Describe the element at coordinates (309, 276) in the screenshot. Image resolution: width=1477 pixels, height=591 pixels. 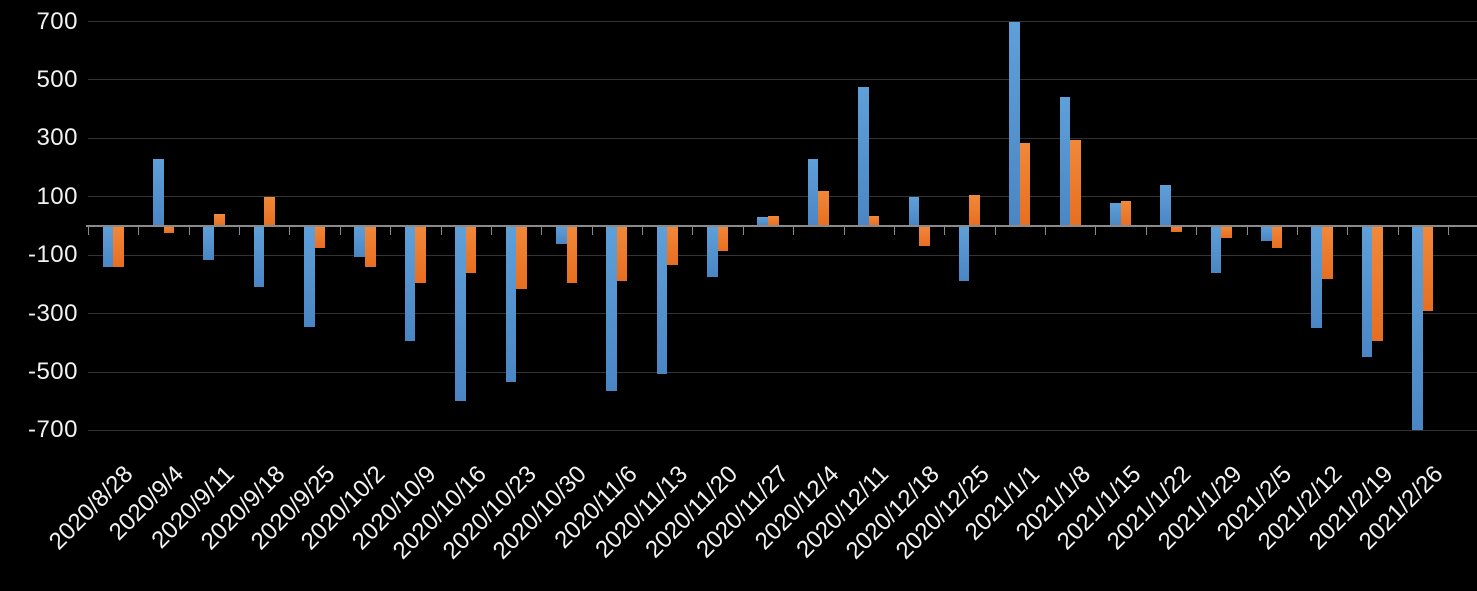
I see `bar-series-1-2020/9/25` at that location.